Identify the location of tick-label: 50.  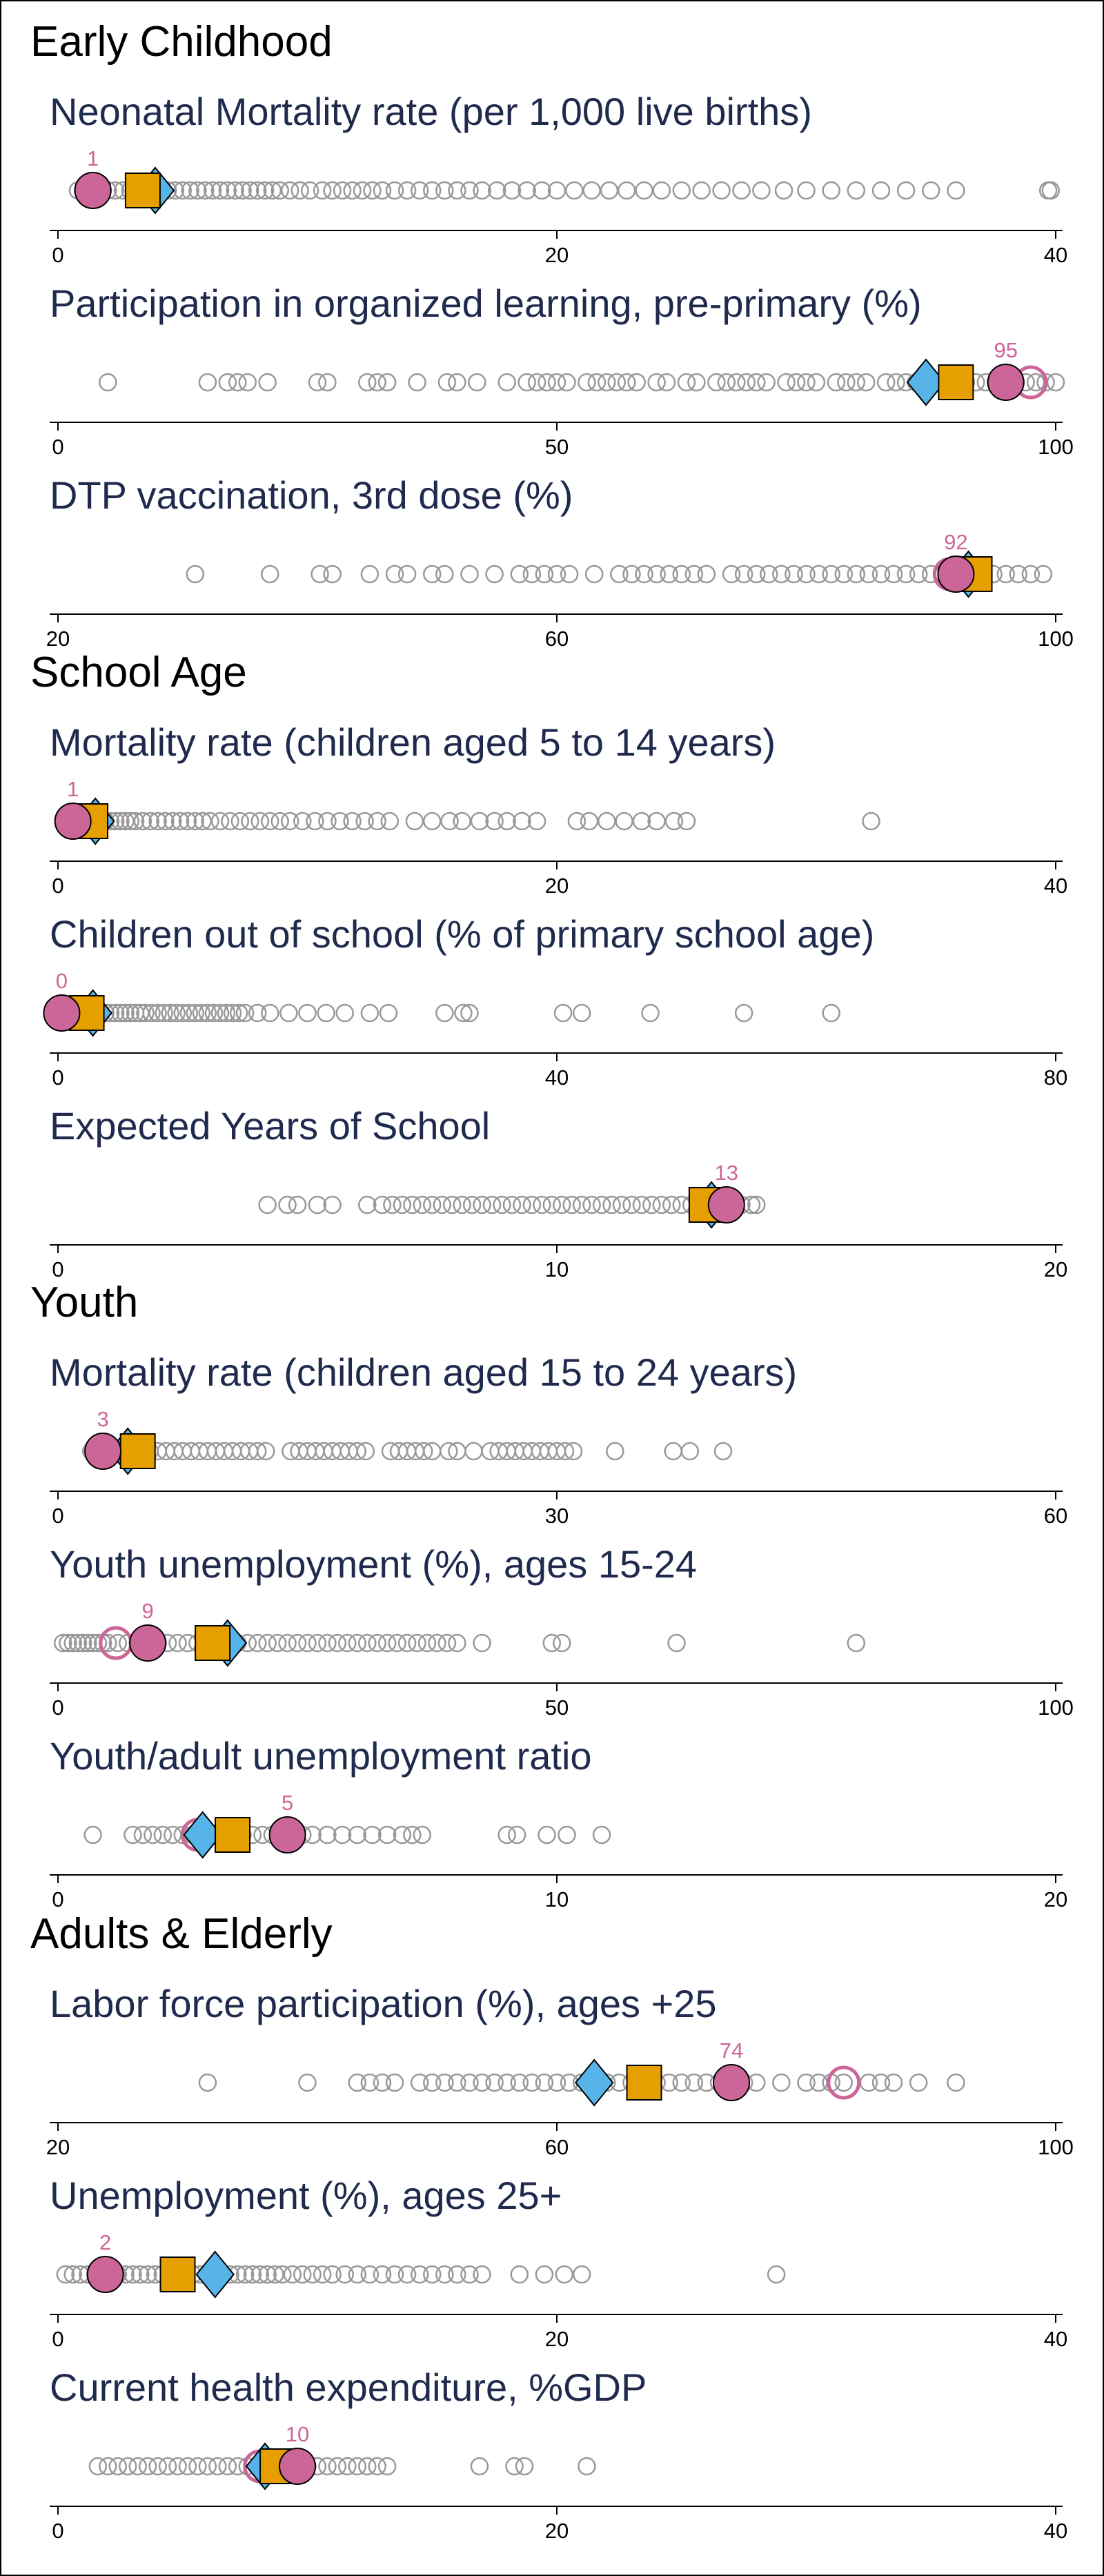
(557, 1707).